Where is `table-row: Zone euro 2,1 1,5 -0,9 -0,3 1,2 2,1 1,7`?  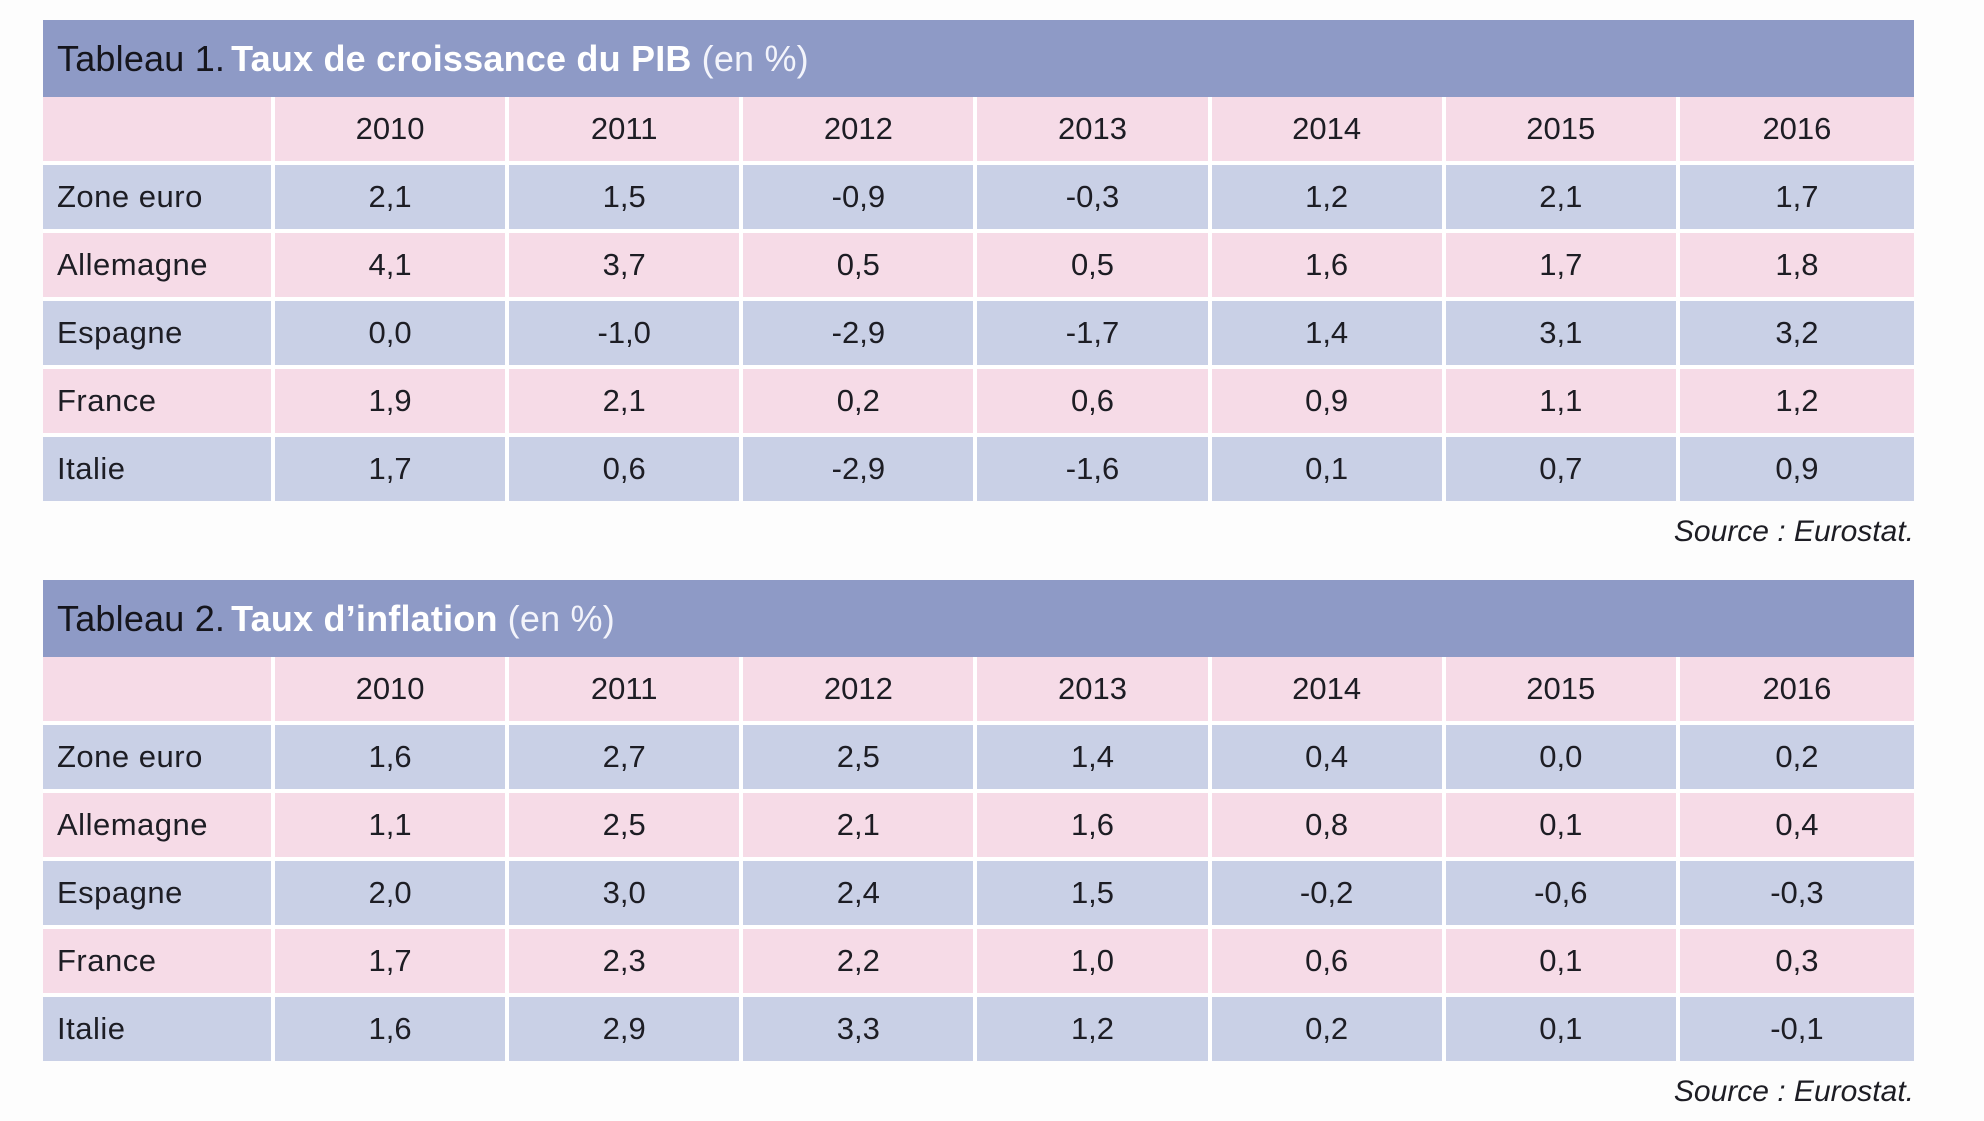
table-row: Zone euro 2,1 1,5 -0,9 -0,3 1,2 2,1 1,7 is located at coordinates (978, 199).